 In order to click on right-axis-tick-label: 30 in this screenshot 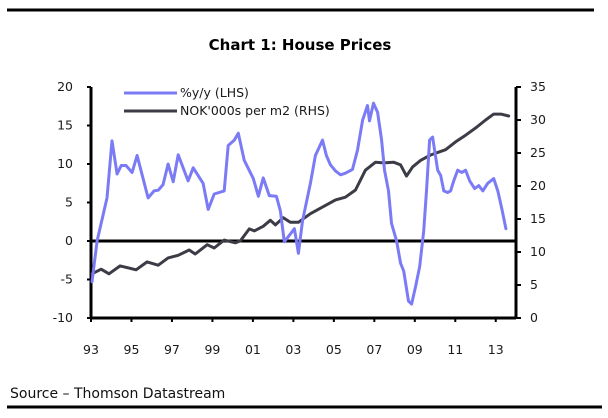, I will do `click(538, 119)`.